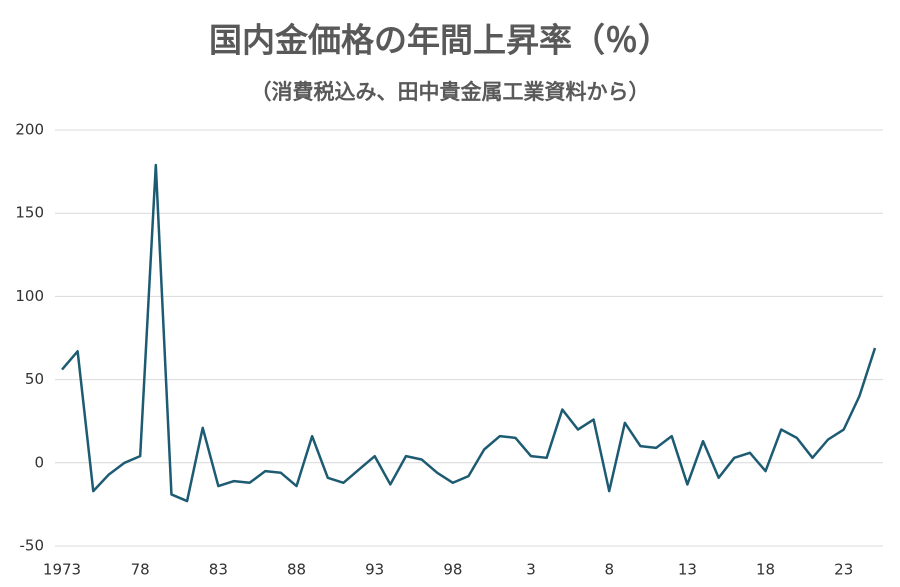 The width and height of the screenshot is (900, 587). Describe the element at coordinates (29, 213) in the screenshot. I see `y-tick-label: 150` at that location.